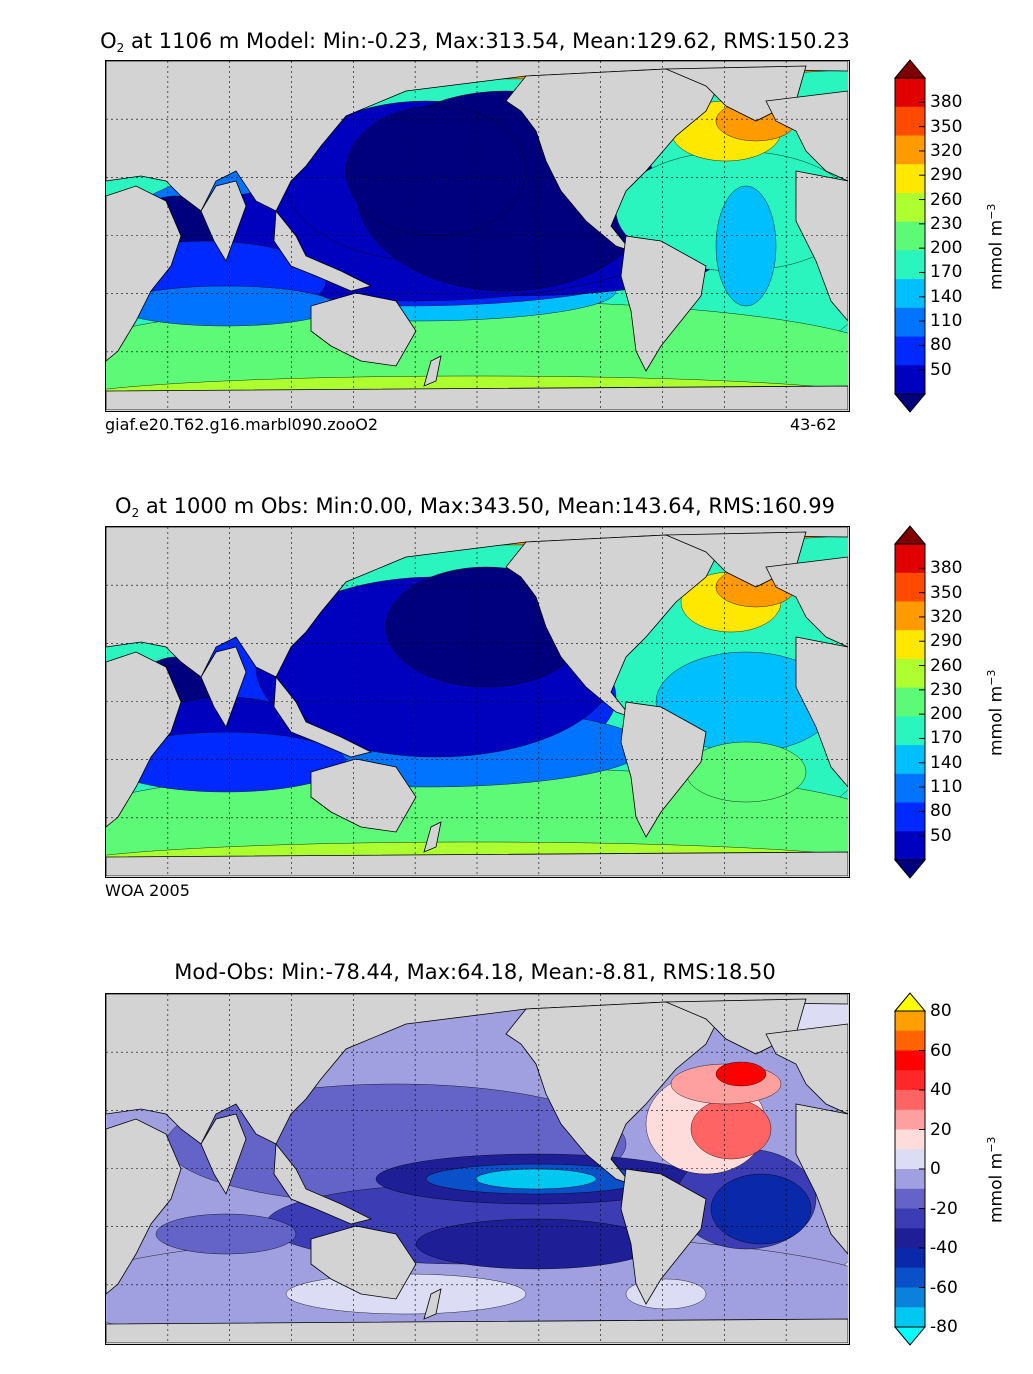 The height and width of the screenshot is (1374, 1033). Describe the element at coordinates (946, 616) in the screenshot. I see `colorbar-obs-tick-label: 320` at that location.